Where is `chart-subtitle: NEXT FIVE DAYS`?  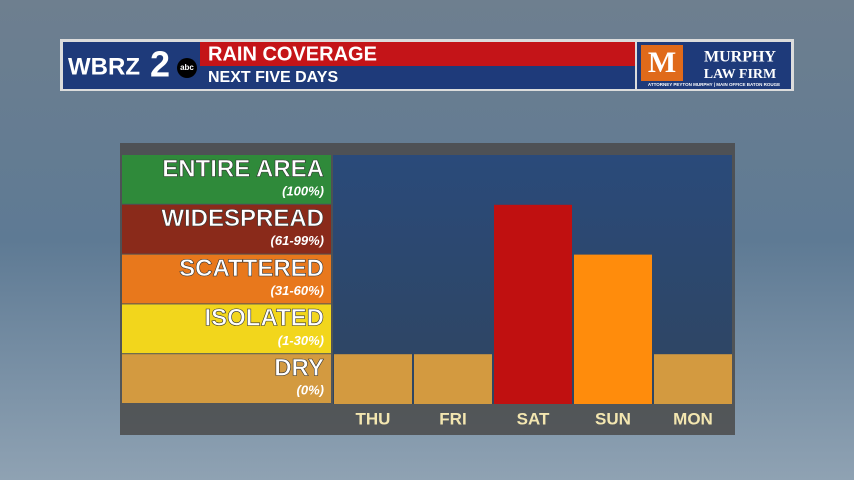
chart-subtitle: NEXT FIVE DAYS is located at coordinates (273, 77).